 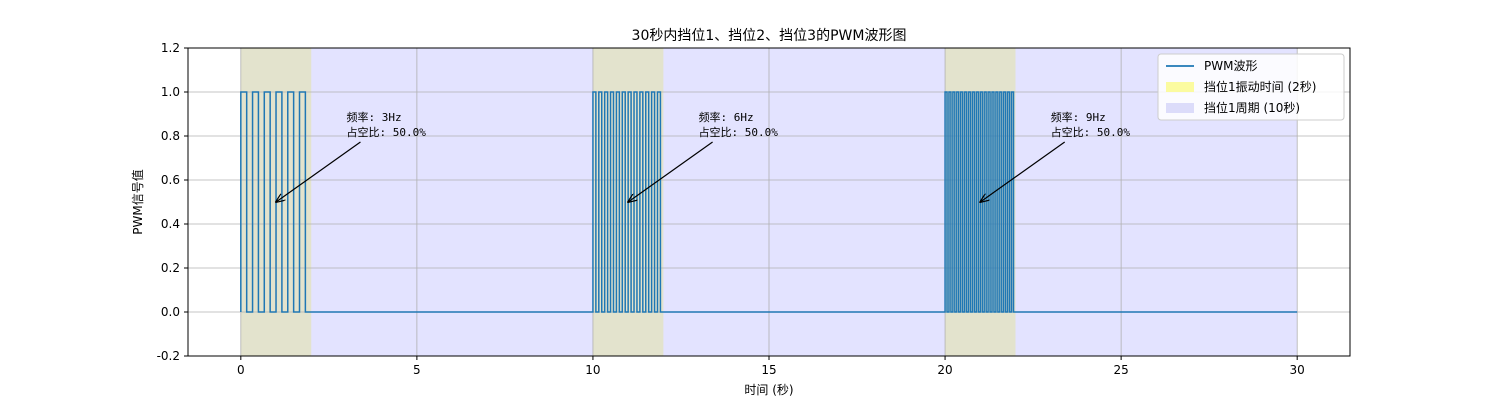 I want to click on y-axis-label: PWM信号值, so click(x=137, y=201).